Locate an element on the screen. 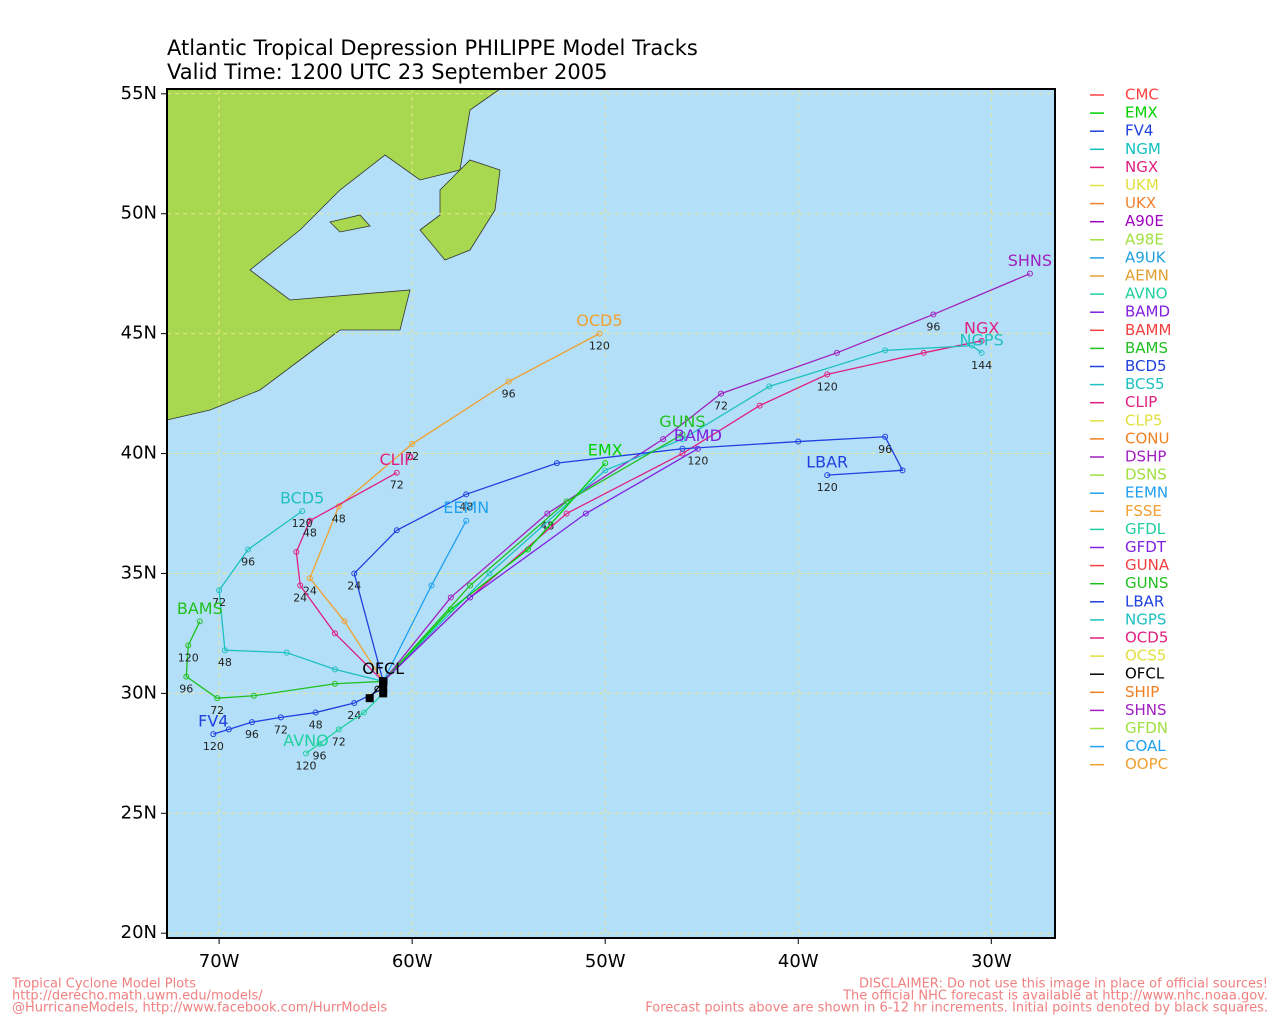  y-tick-label: 25N is located at coordinates (139, 812).